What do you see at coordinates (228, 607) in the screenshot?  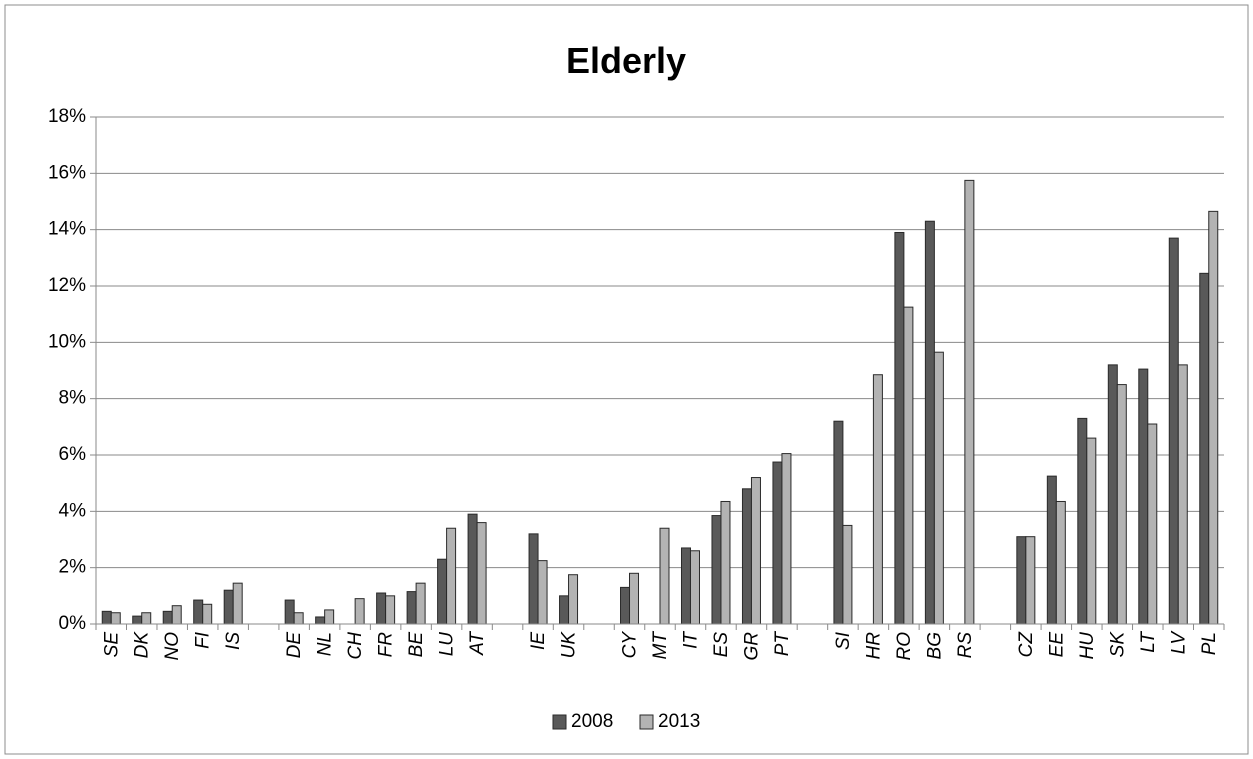 I see `bar-2008-is` at bounding box center [228, 607].